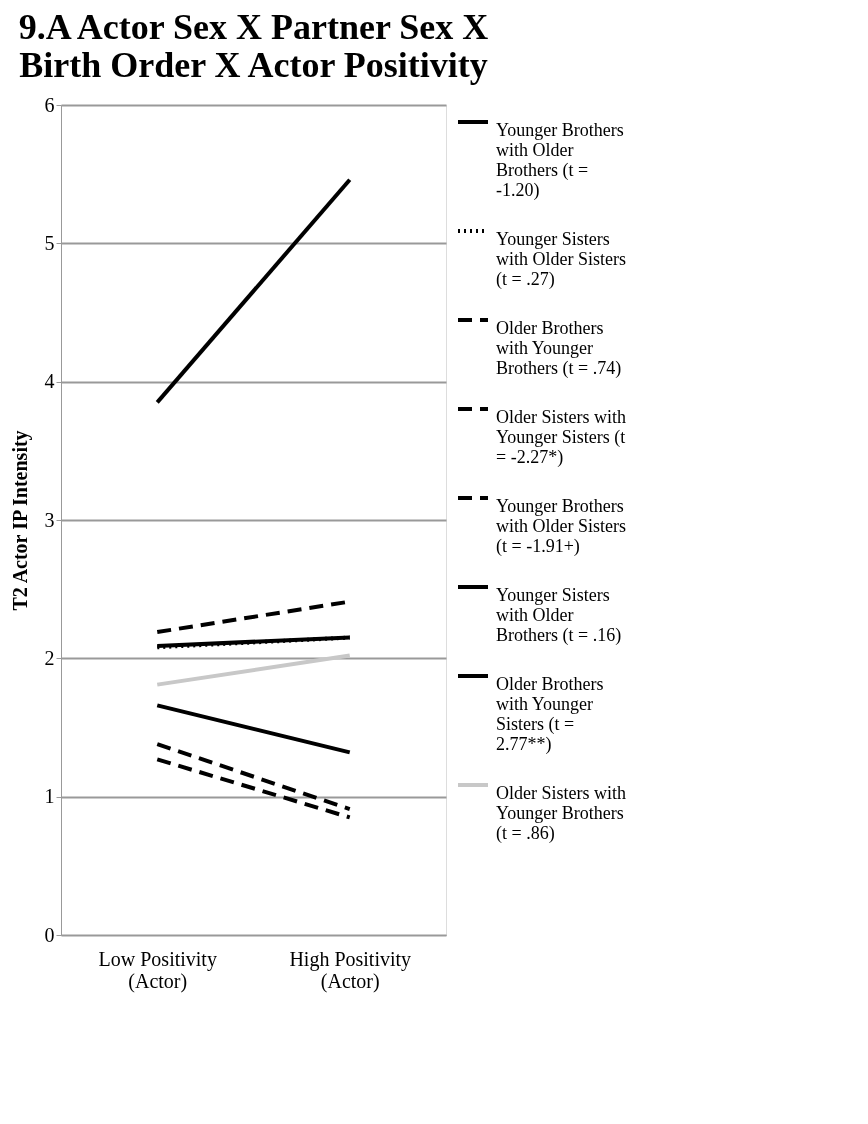 The height and width of the screenshot is (1124, 868). Describe the element at coordinates (550, 714) in the screenshot. I see `legend-label: Older Brothers with Younger Sisters (t = 2.77**)` at that location.